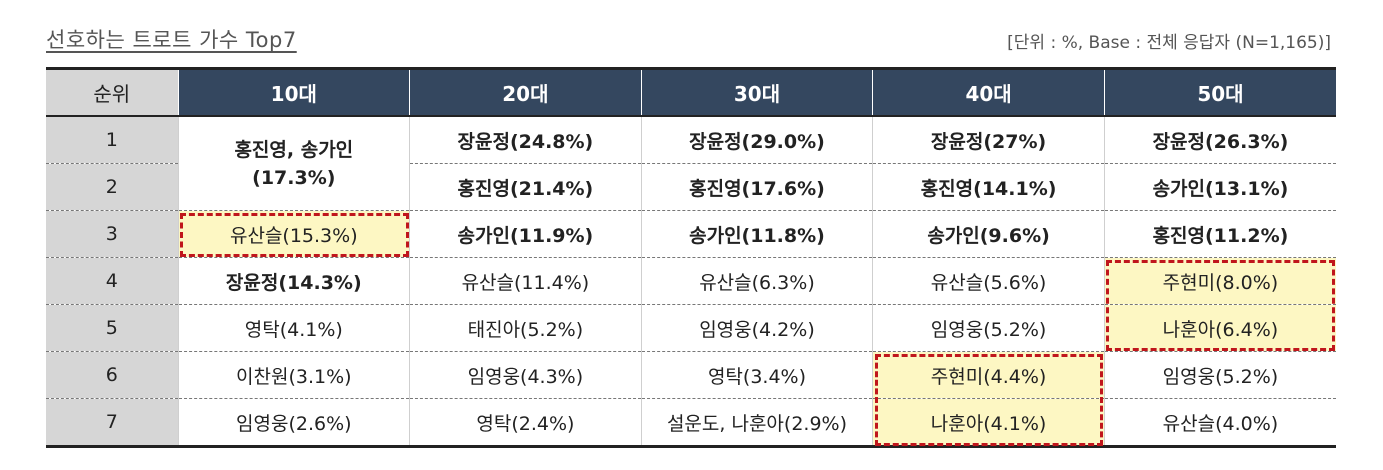 The width and height of the screenshot is (1383, 470). I want to click on table-cell: 송가인(11.9%), so click(525, 234).